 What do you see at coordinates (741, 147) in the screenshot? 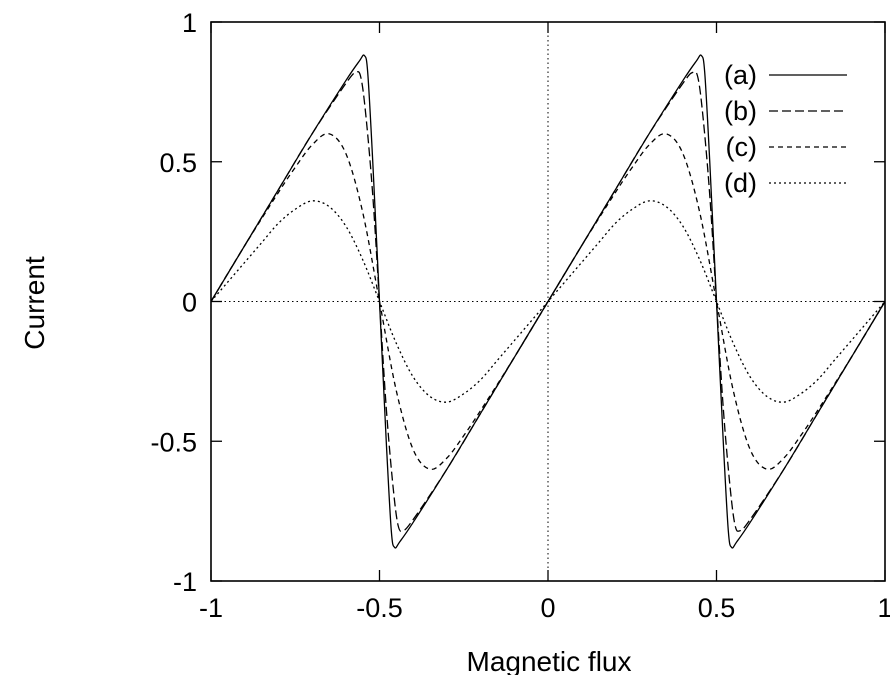
I see `legend-label: (c)` at bounding box center [741, 147].